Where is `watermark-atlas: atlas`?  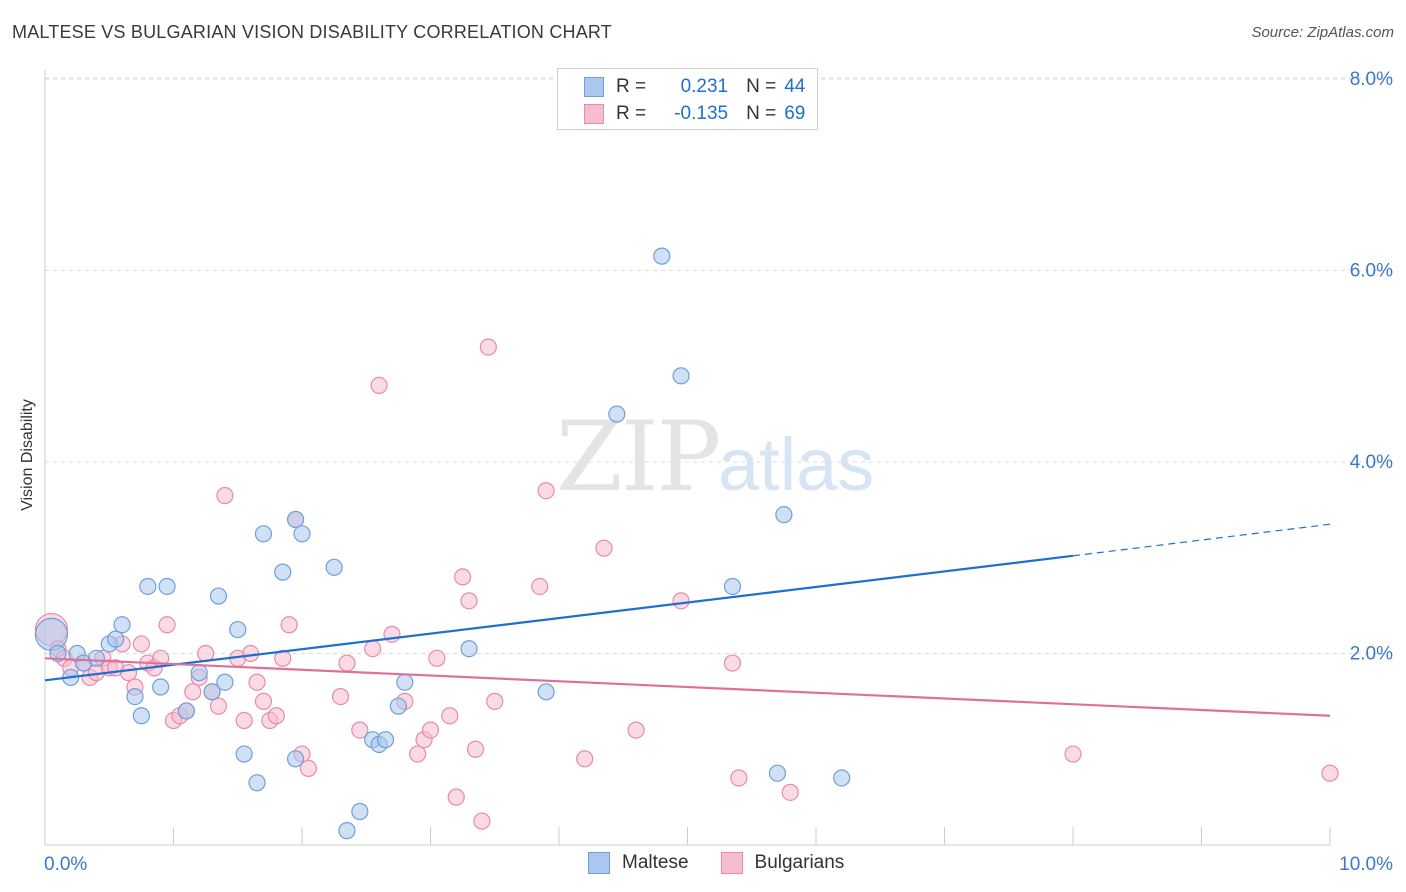 watermark-atlas: atlas is located at coordinates (796, 464).